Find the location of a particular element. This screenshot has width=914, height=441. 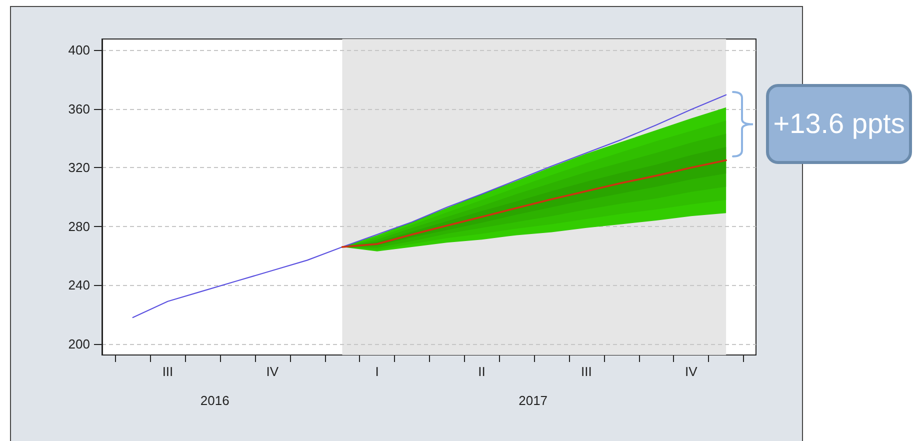

text: 2017 is located at coordinates (533, 400).